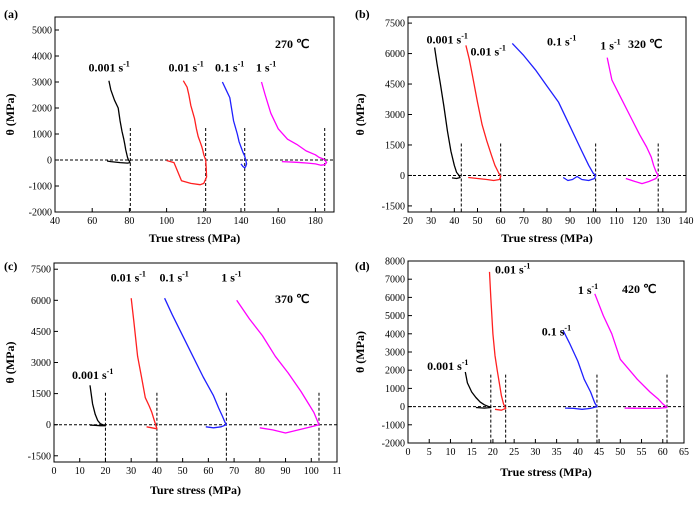  What do you see at coordinates (292, 44) in the screenshot?
I see `temperature-label: 270 ℃` at bounding box center [292, 44].